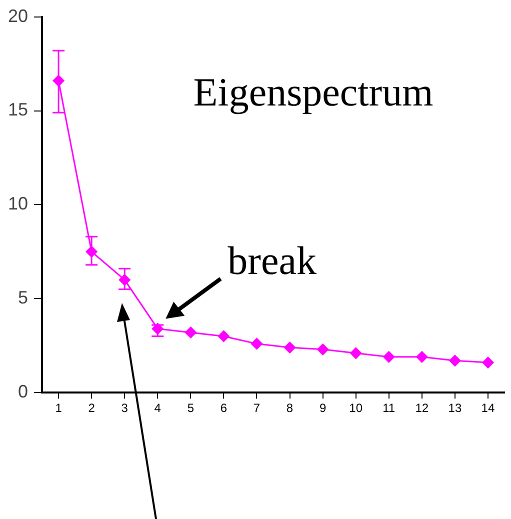 This screenshot has width=511, height=519. Describe the element at coordinates (422, 408) in the screenshot. I see `x-tick-label: 12` at that location.